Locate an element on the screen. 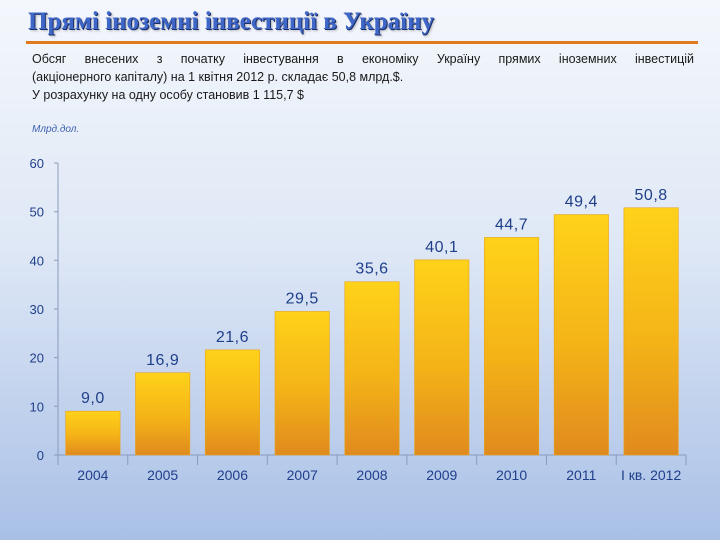 This screenshot has width=720, height=540. y-tick-label: 10 is located at coordinates (37, 406).